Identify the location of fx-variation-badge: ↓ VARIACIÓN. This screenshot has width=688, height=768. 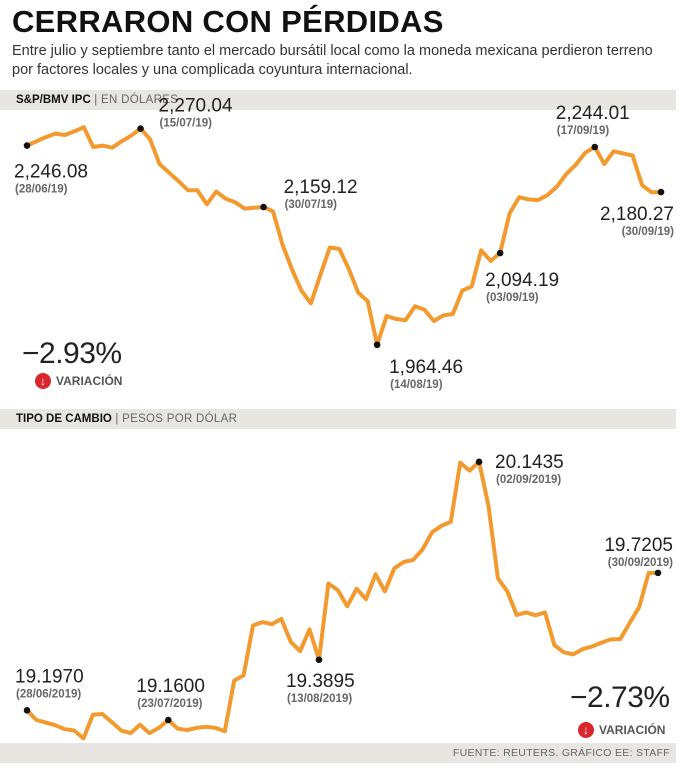
(621, 730).